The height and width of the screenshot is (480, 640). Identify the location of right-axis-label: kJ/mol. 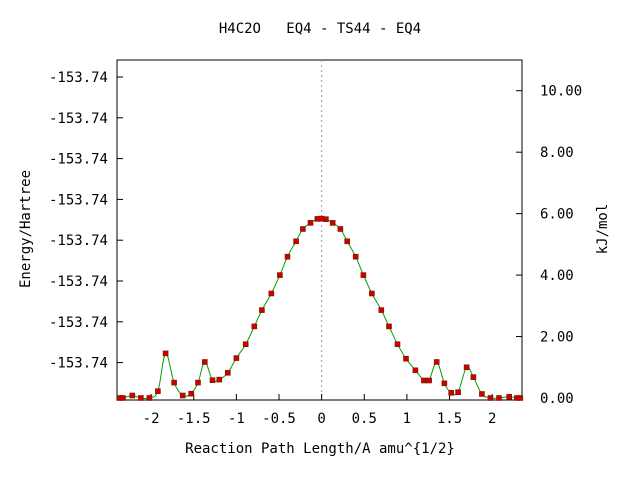
(603, 229).